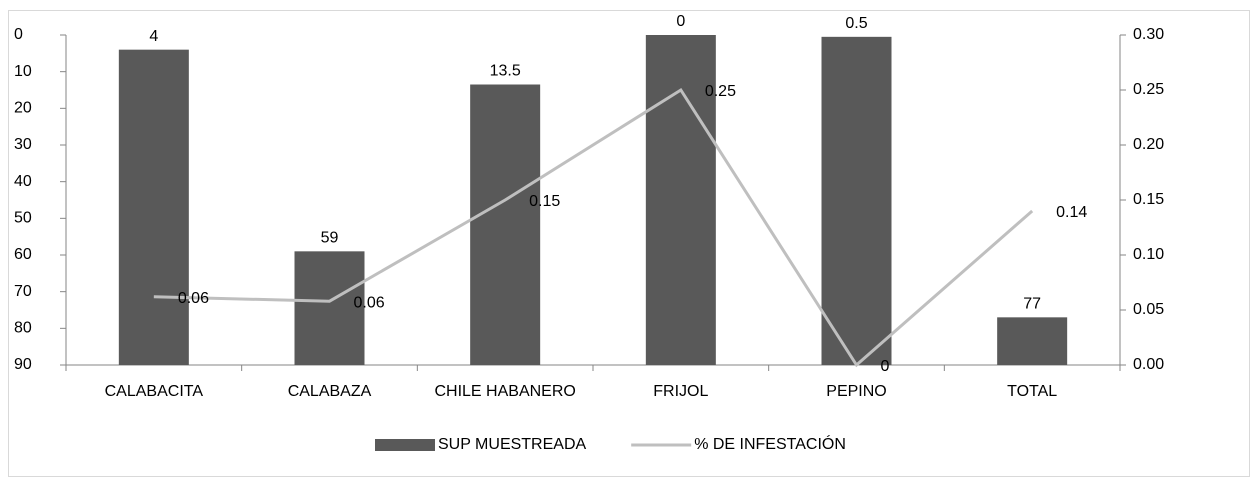 The width and height of the screenshot is (1251, 478). Describe the element at coordinates (330, 391) in the screenshot. I see `x-tick-label: CALABAZA` at that location.